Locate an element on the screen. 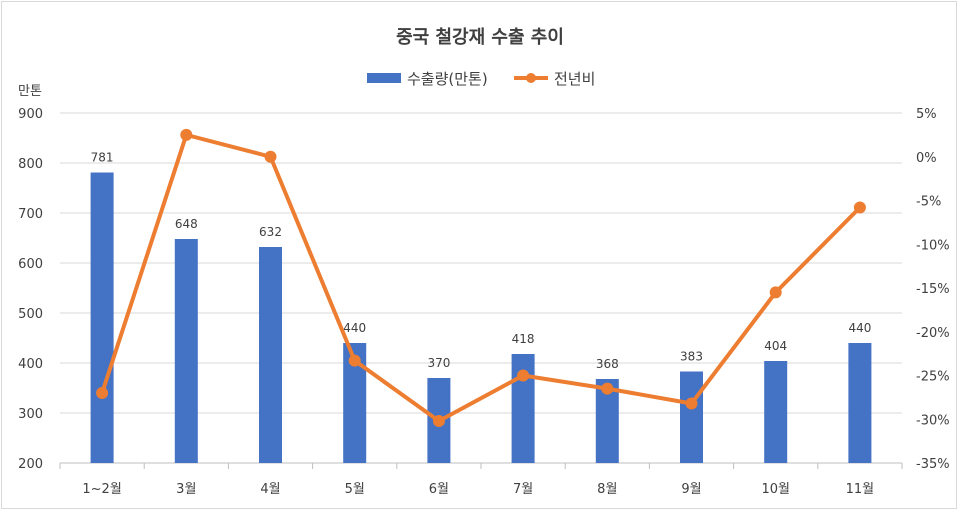  bar-value-label: 632 is located at coordinates (270, 232).